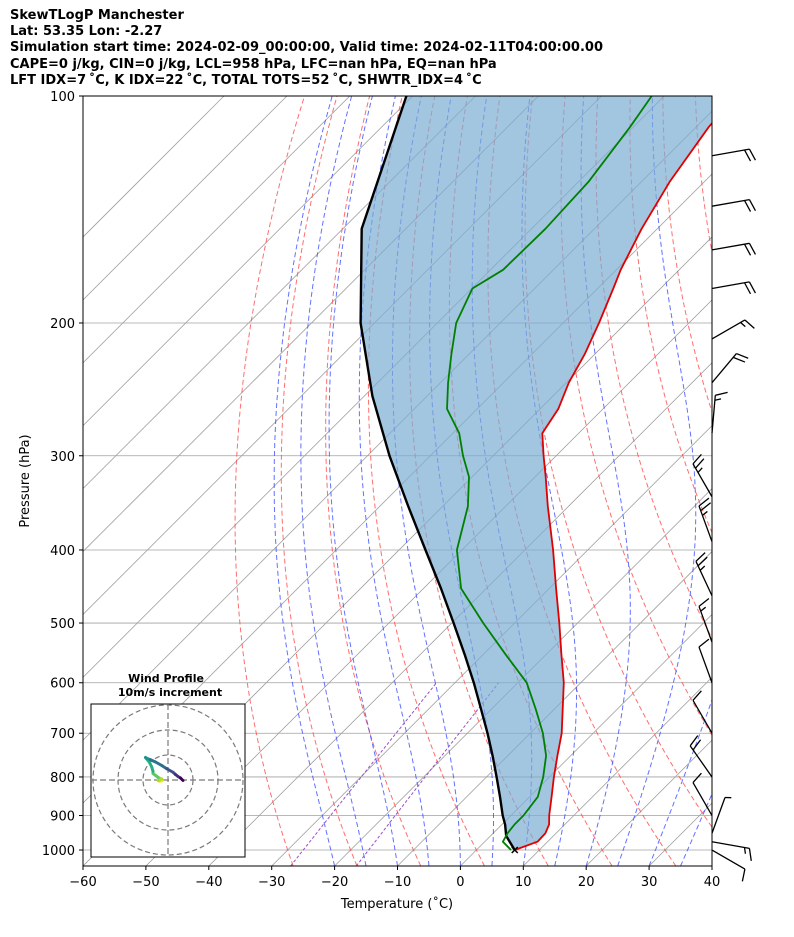 The width and height of the screenshot is (794, 937). I want to click on mixing-ratio-line, so click(427, 774).